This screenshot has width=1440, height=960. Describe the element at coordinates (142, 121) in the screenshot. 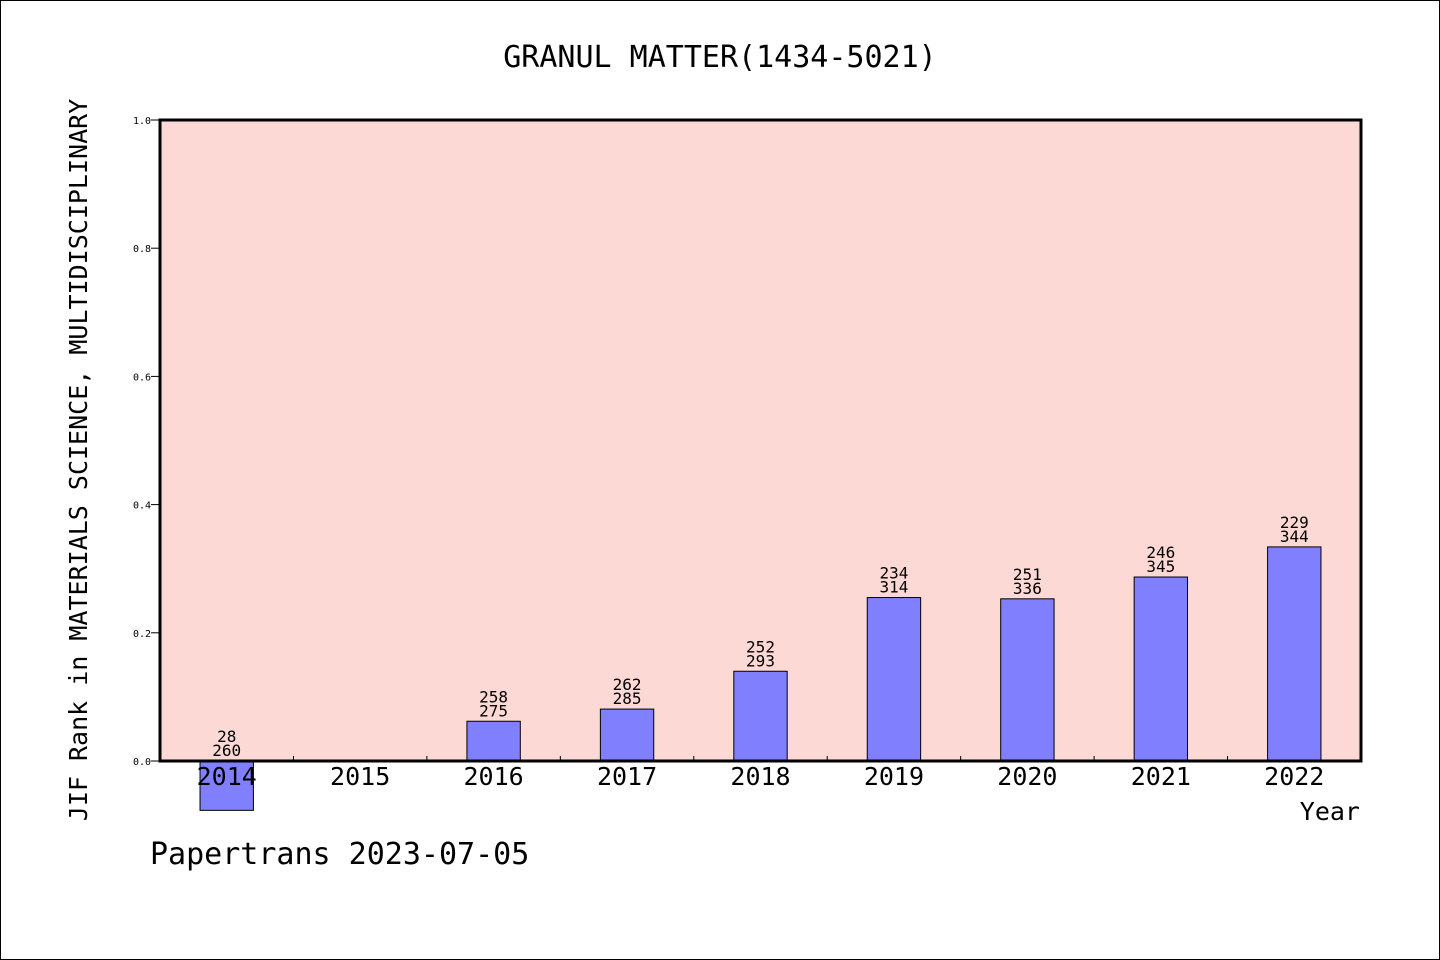

I see `y-tick-label: 1.0` at that location.